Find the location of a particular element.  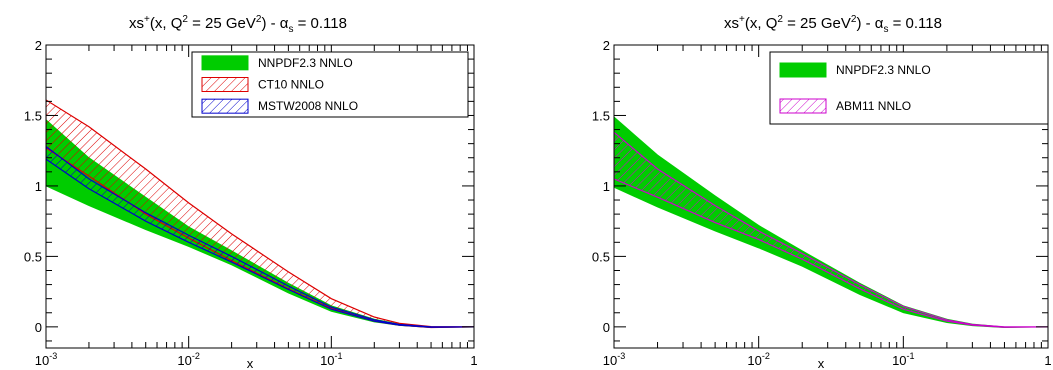

legend-label: MSTW2008 NNLO is located at coordinates (308, 106).